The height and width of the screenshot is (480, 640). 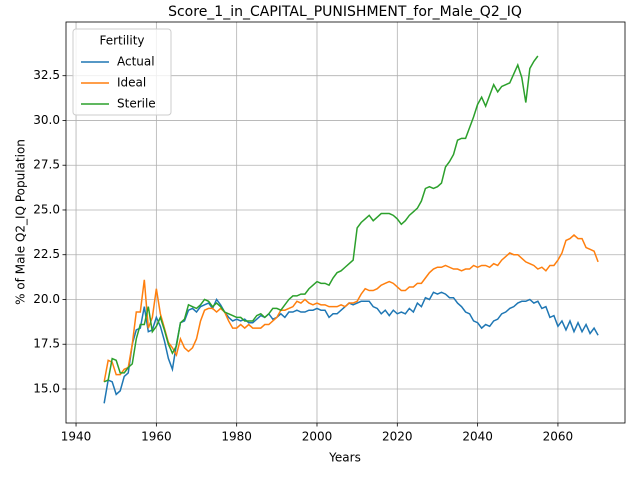 I want to click on x-tick-label: 2020, so click(x=397, y=437).